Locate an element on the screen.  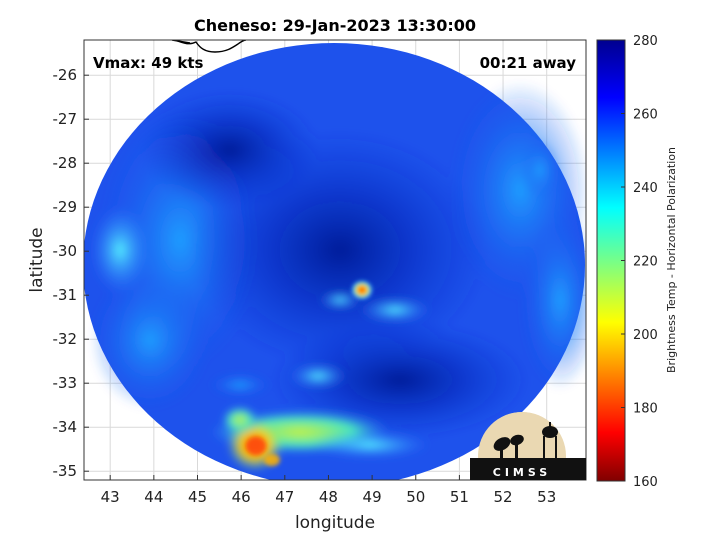
time-offset-label: 00:21 away is located at coordinates (528, 63).